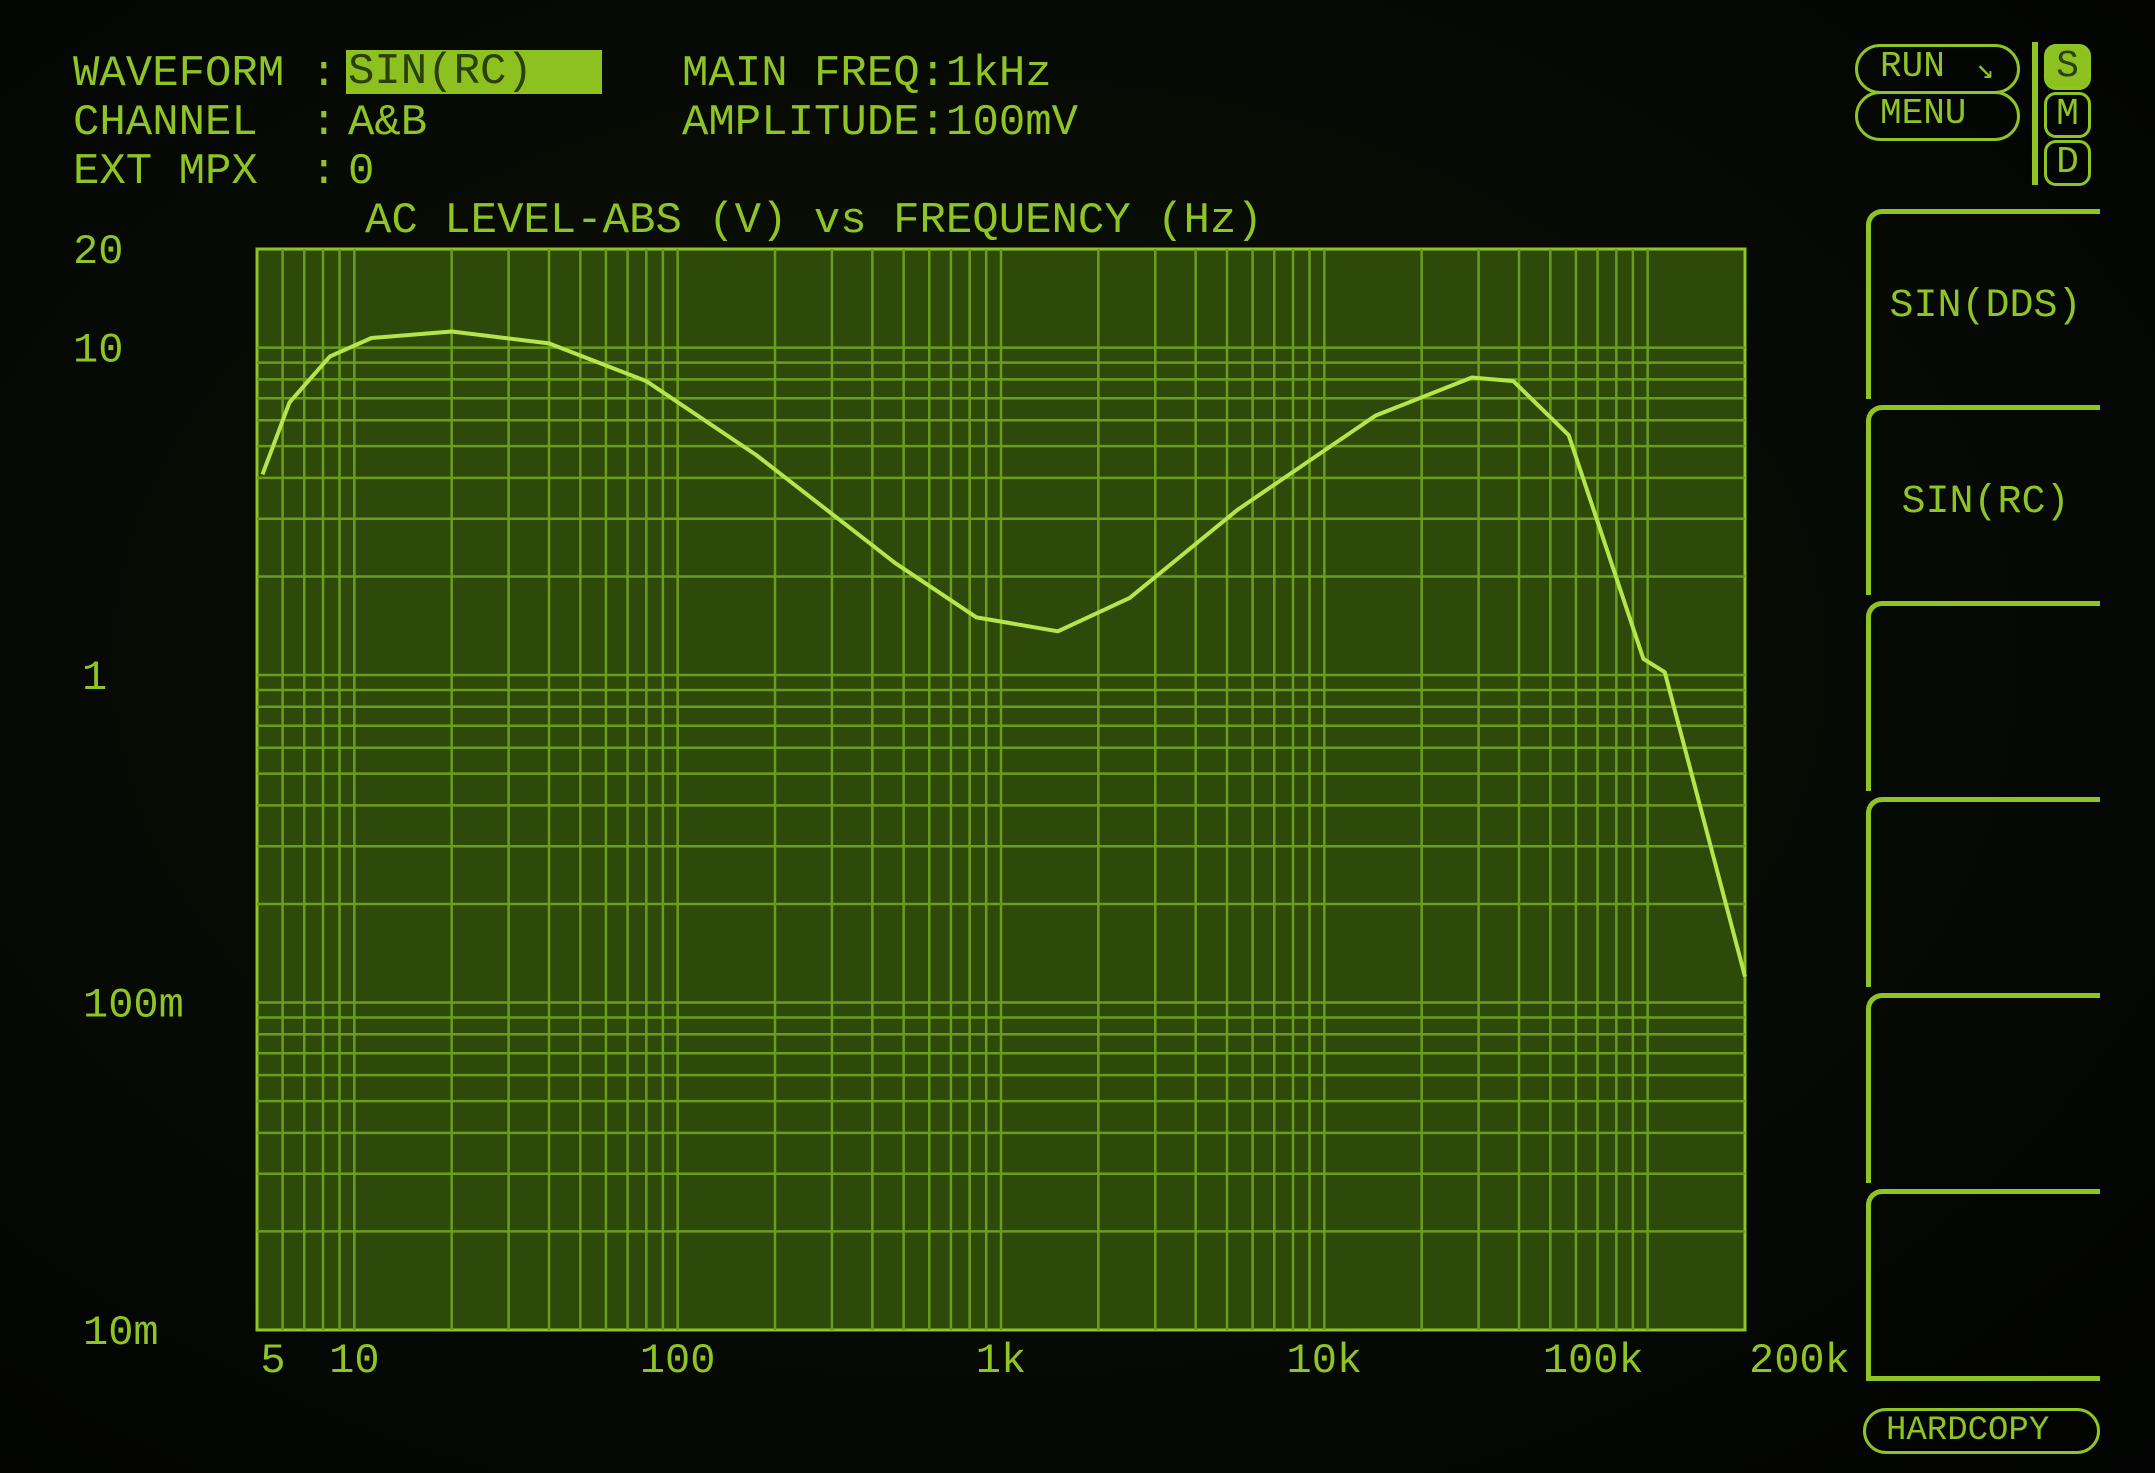  What do you see at coordinates (1985, 71) in the screenshot?
I see `cursor-arrow-icon: ↘` at bounding box center [1985, 71].